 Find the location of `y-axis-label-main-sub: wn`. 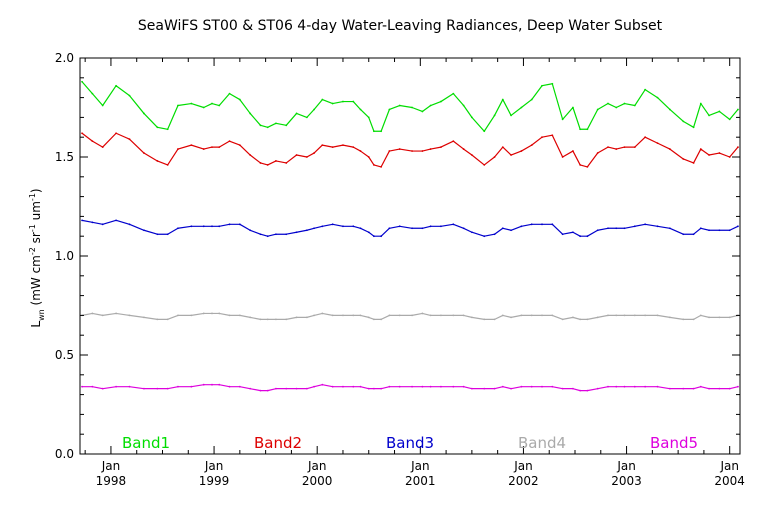

y-axis-label-main-sub: wn is located at coordinates (41, 315).